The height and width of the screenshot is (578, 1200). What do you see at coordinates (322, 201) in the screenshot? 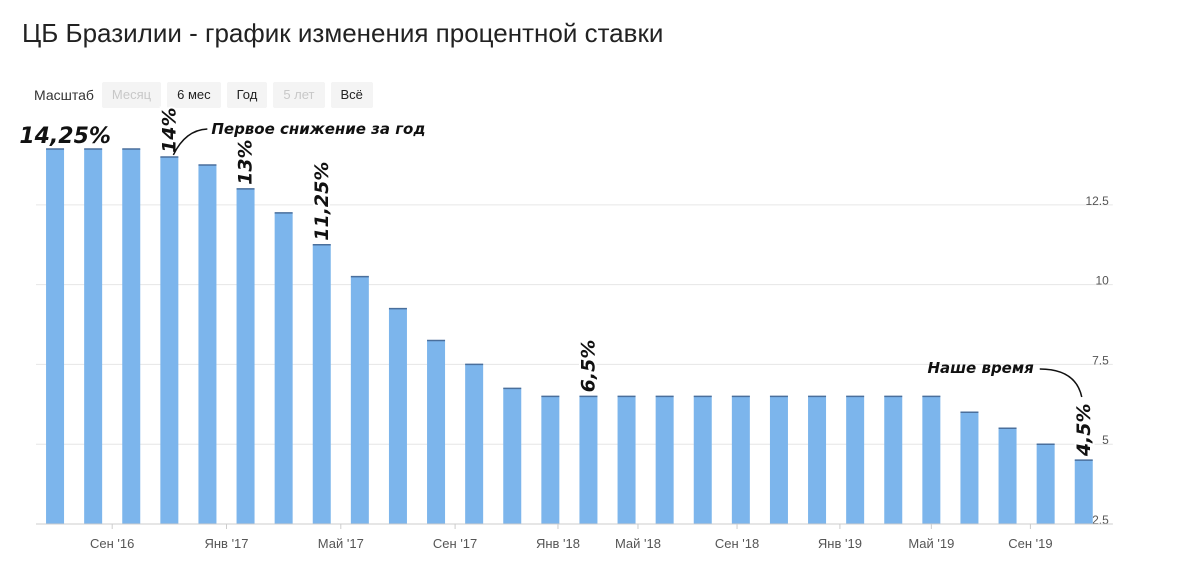
I see `value-annotation: 11,25%` at bounding box center [322, 201].